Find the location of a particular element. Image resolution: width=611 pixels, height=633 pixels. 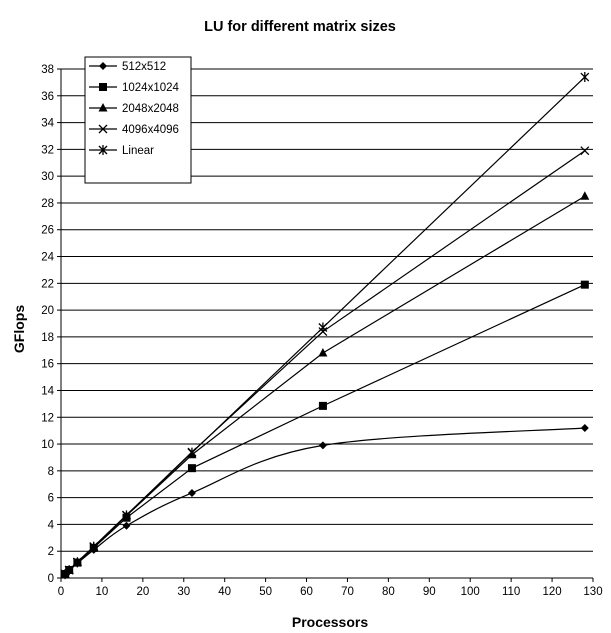

x-tick-label: 30 is located at coordinates (183, 592).